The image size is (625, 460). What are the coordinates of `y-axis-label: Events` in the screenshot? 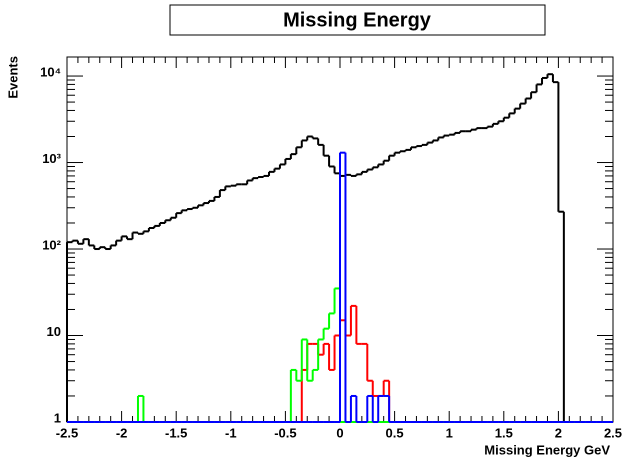 It's located at (12, 77).